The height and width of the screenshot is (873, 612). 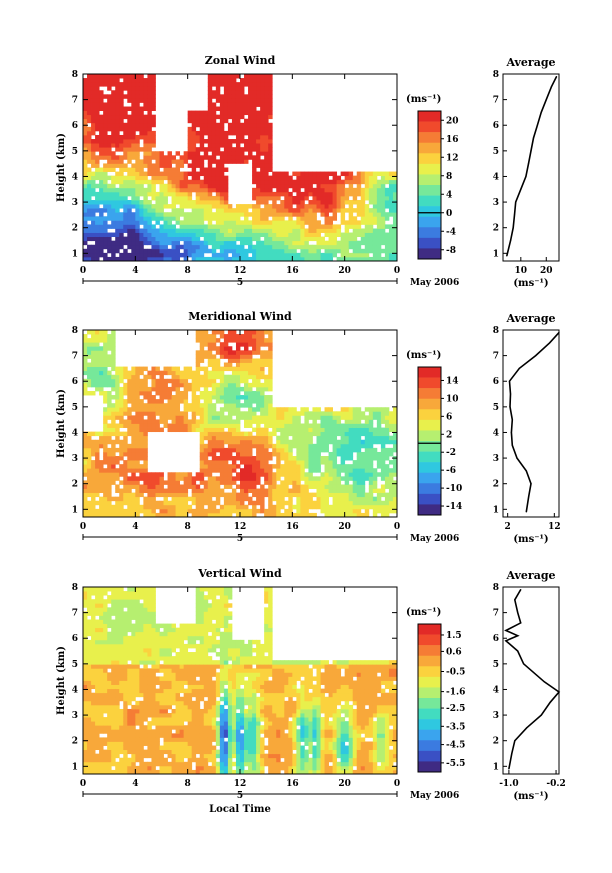 I want to click on profile-y-tick-label: 7, so click(x=496, y=101).